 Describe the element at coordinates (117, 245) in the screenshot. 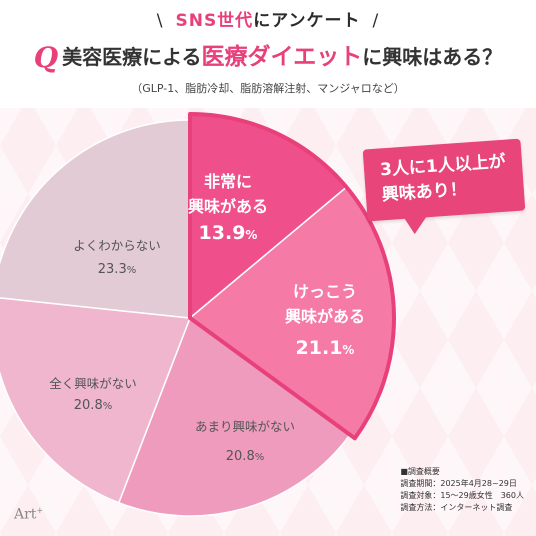

I see `slice-label-5-line-1: よくわからない` at that location.